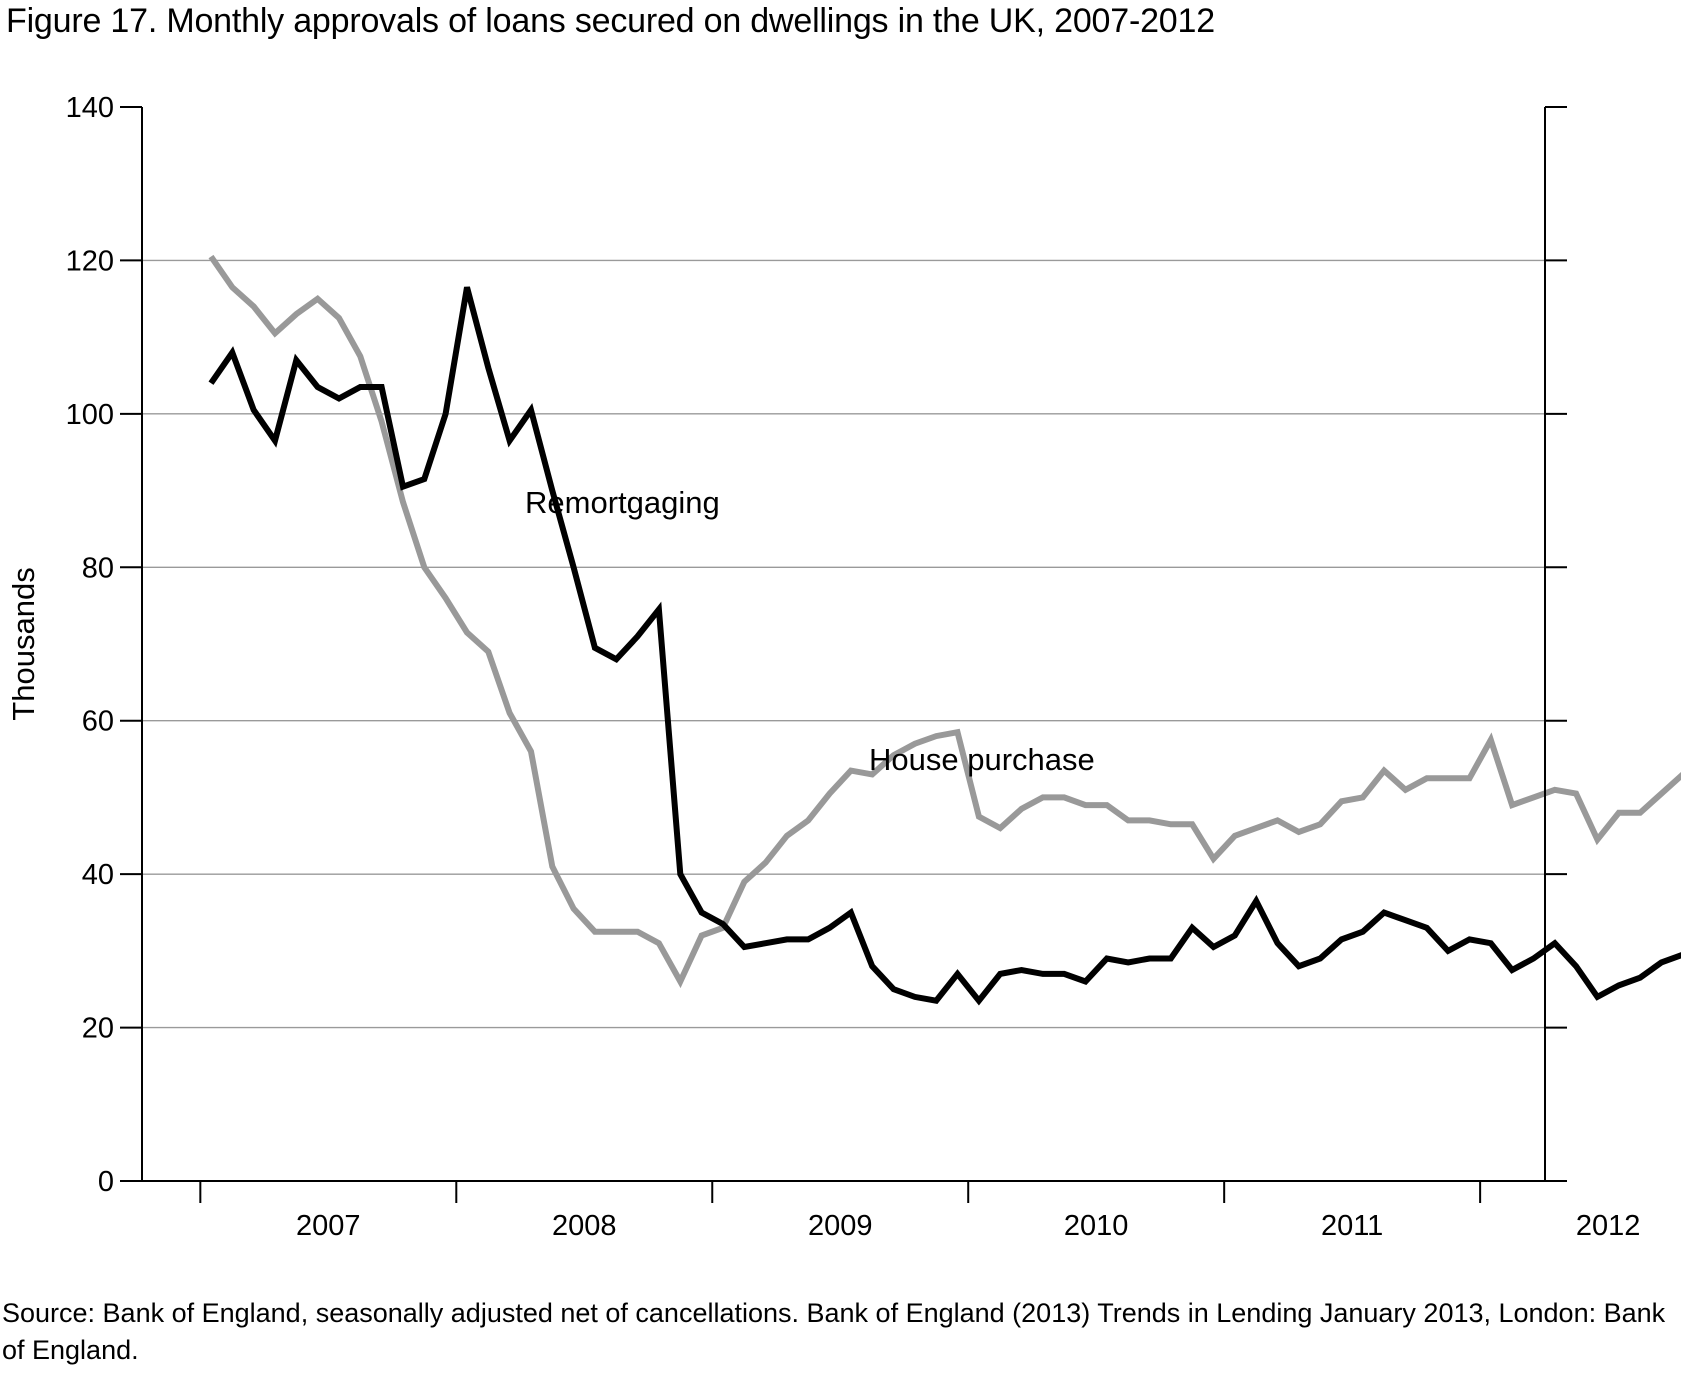 The image size is (1681, 1376). Describe the element at coordinates (23, 643) in the screenshot. I see `y-axis-label: Thousands` at that location.